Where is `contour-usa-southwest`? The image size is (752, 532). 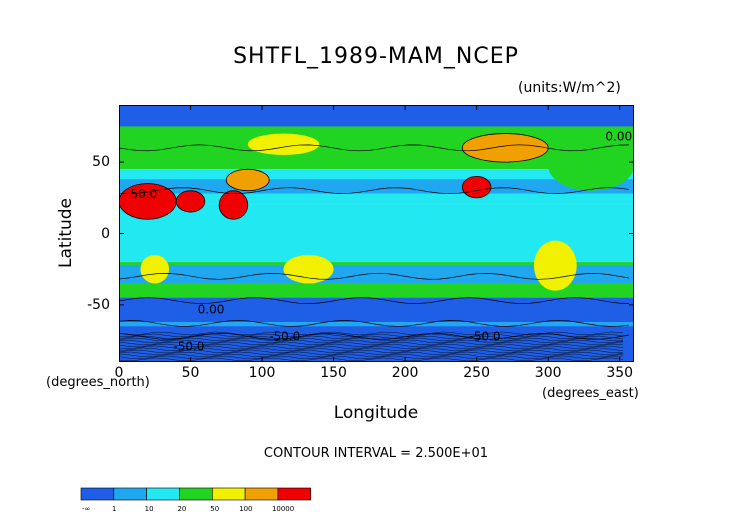
contour-usa-southwest is located at coordinates (476, 187).